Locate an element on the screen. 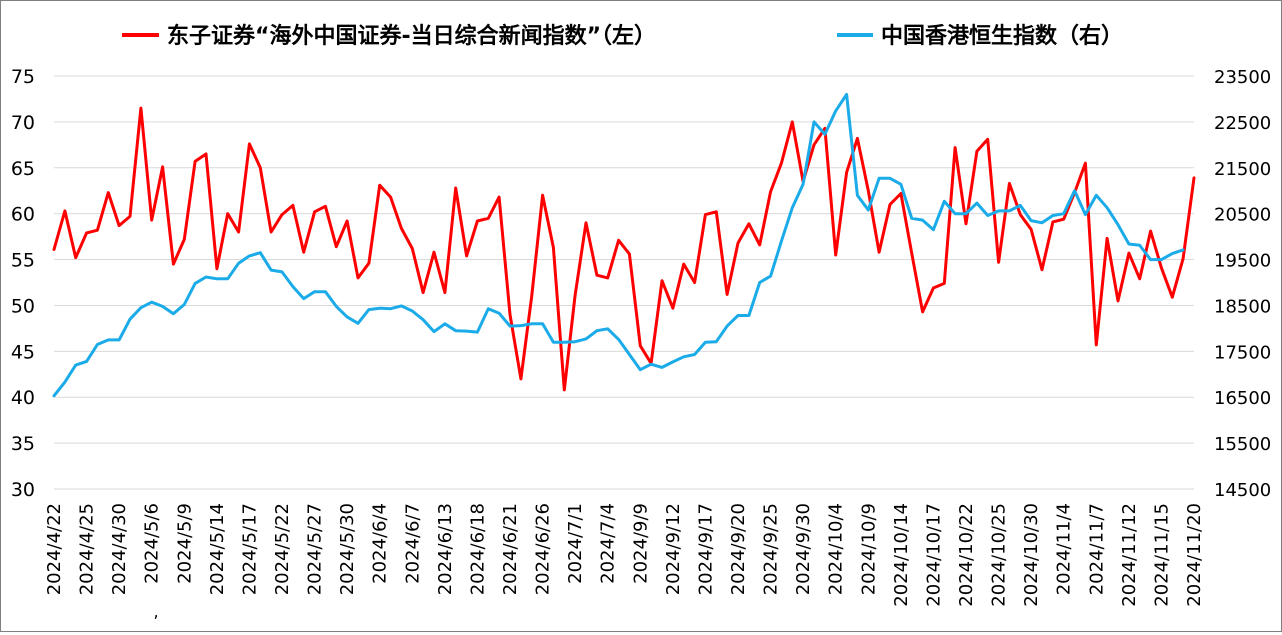  x-tick-label: 2024/4/30 is located at coordinates (119, 549).